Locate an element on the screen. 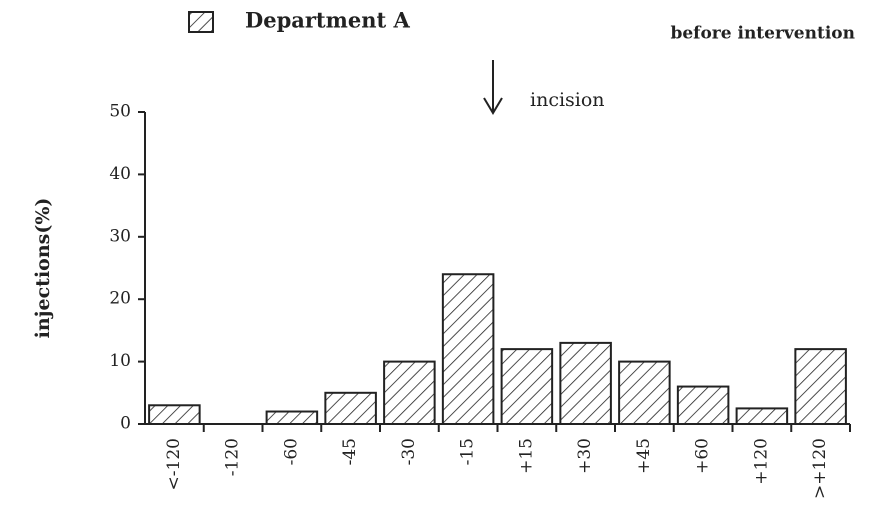 This screenshot has height=505, width=870. annotation: incision is located at coordinates (567, 100).